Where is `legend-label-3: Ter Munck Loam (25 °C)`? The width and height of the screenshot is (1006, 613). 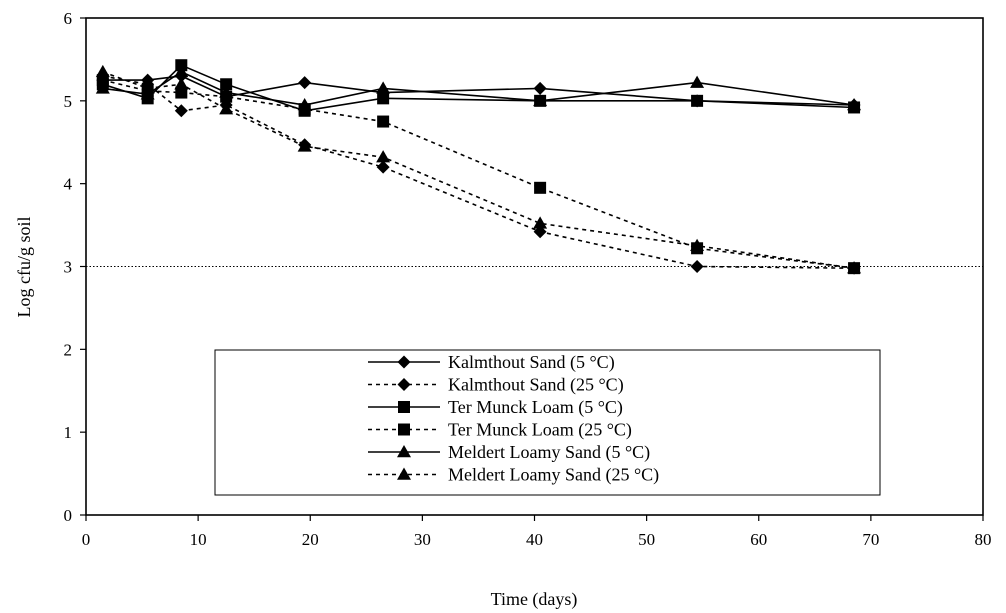 legend-label-3: Ter Munck Loam (25 °C) is located at coordinates (540, 430).